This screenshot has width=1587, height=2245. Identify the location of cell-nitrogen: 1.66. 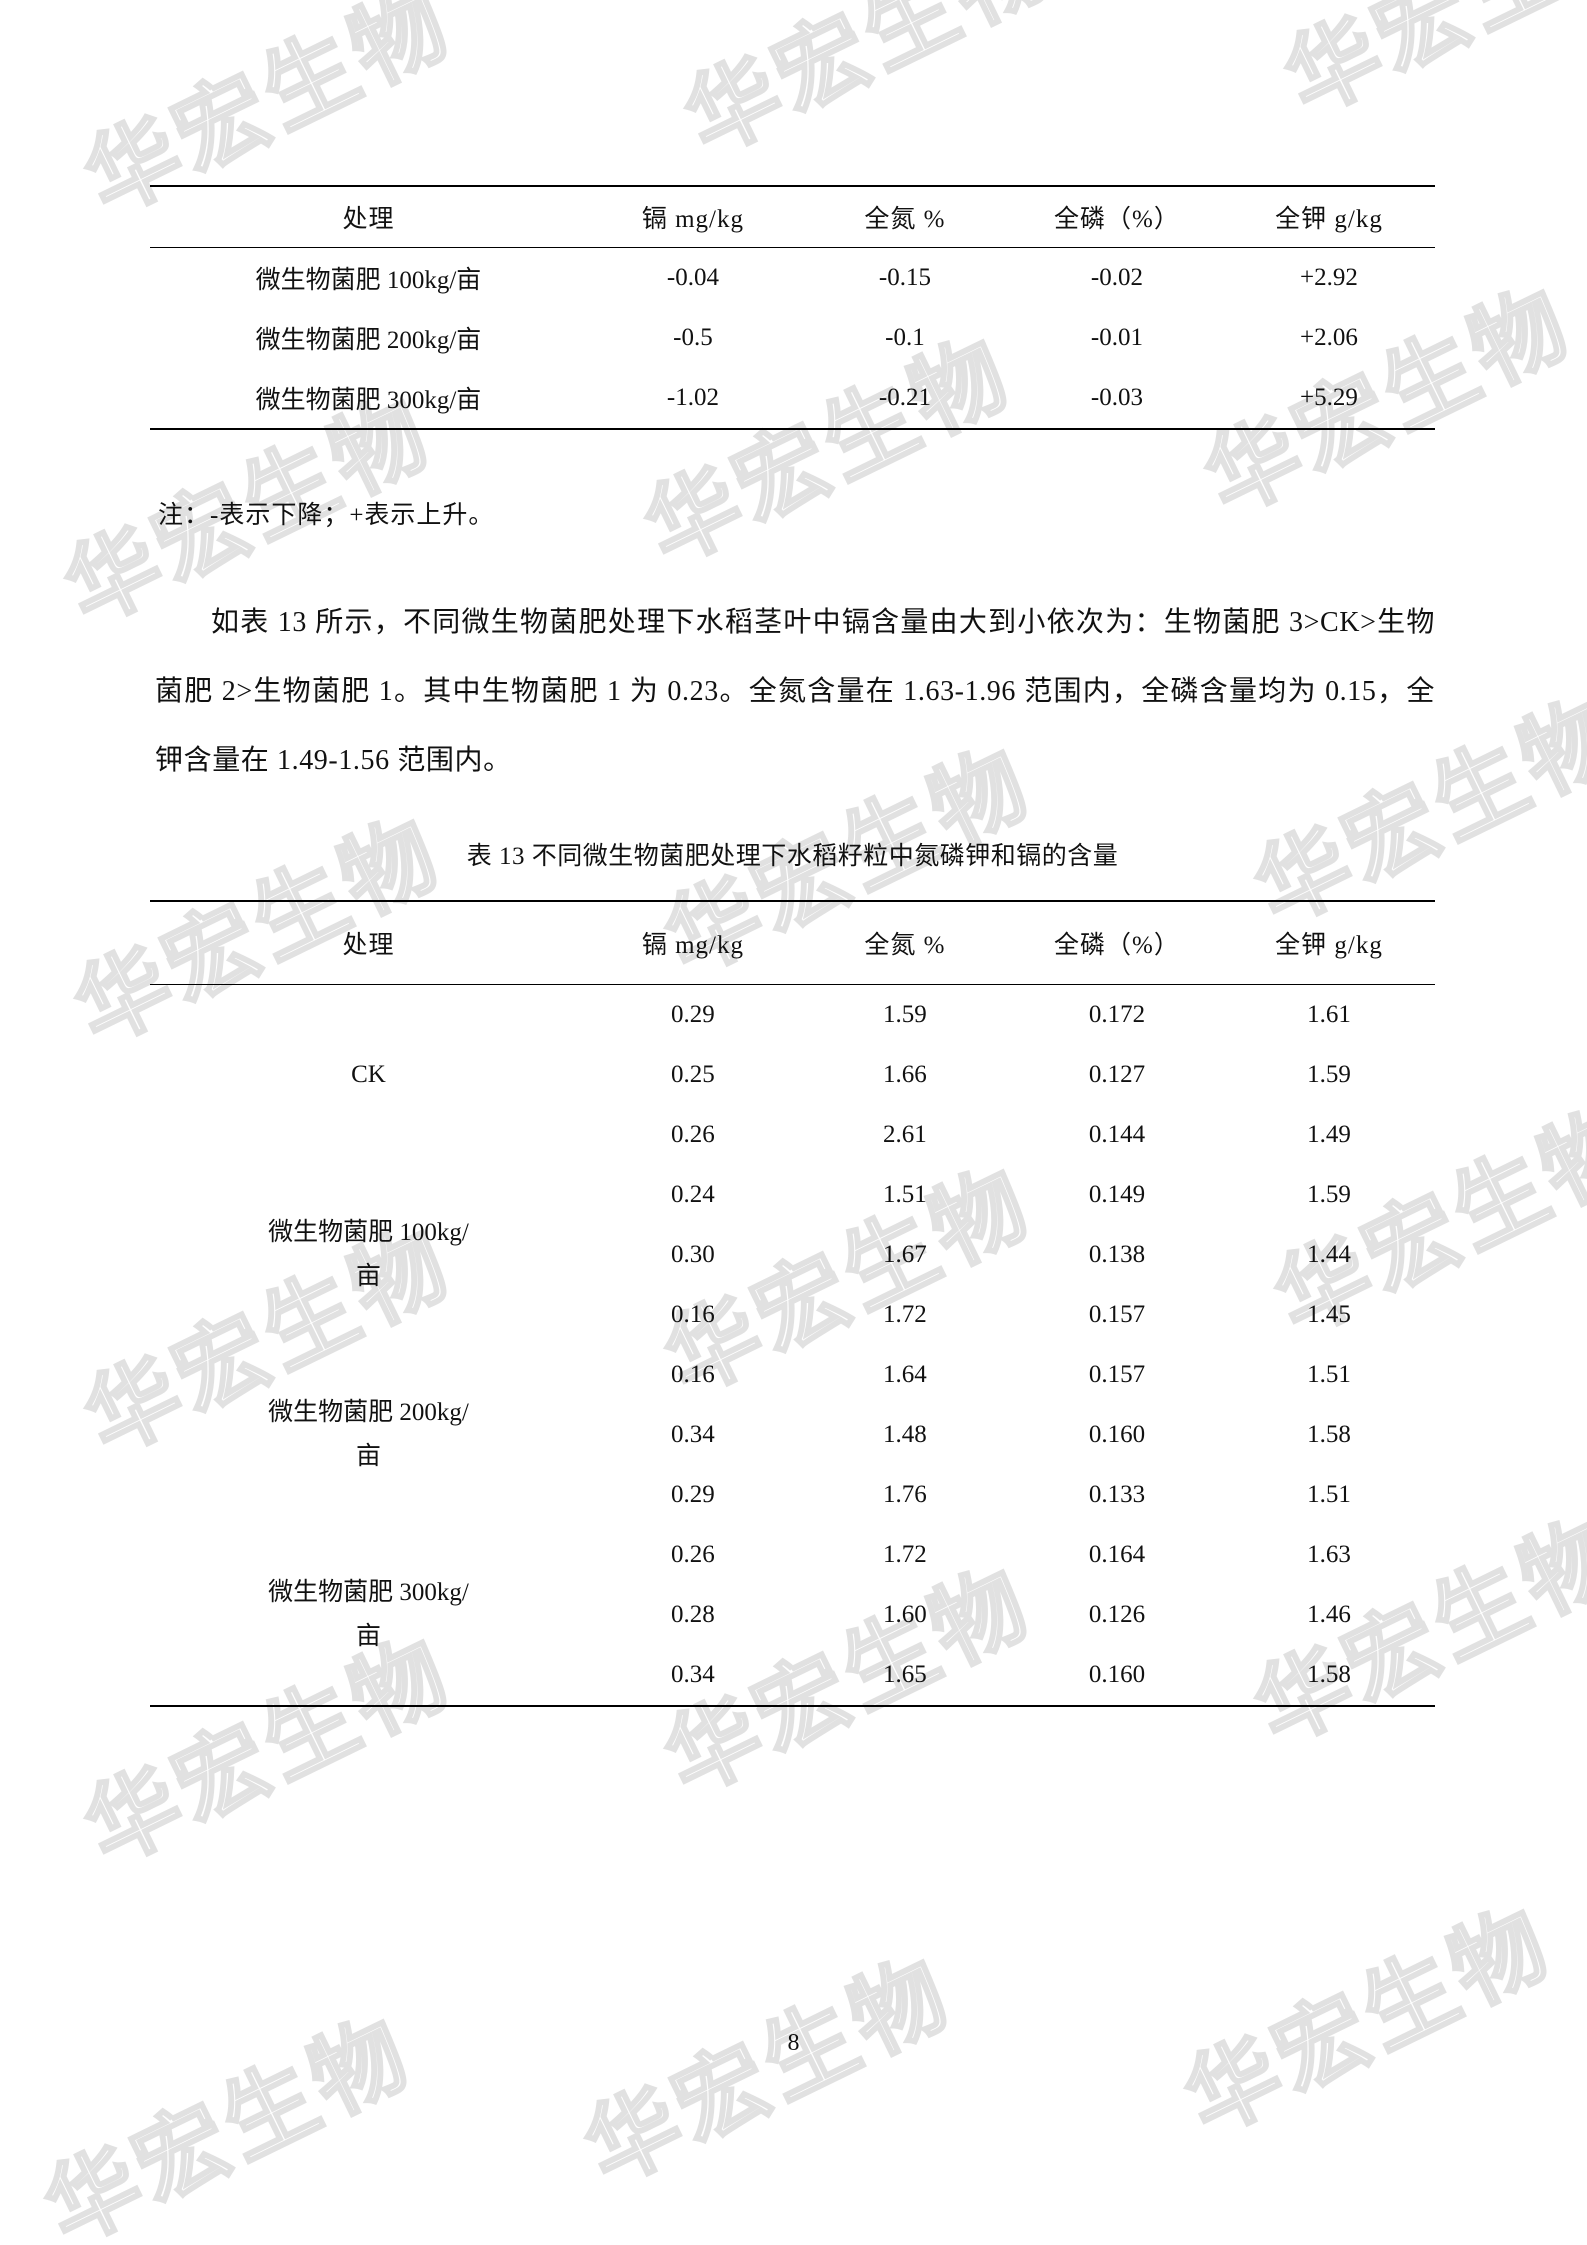
(905, 1074).